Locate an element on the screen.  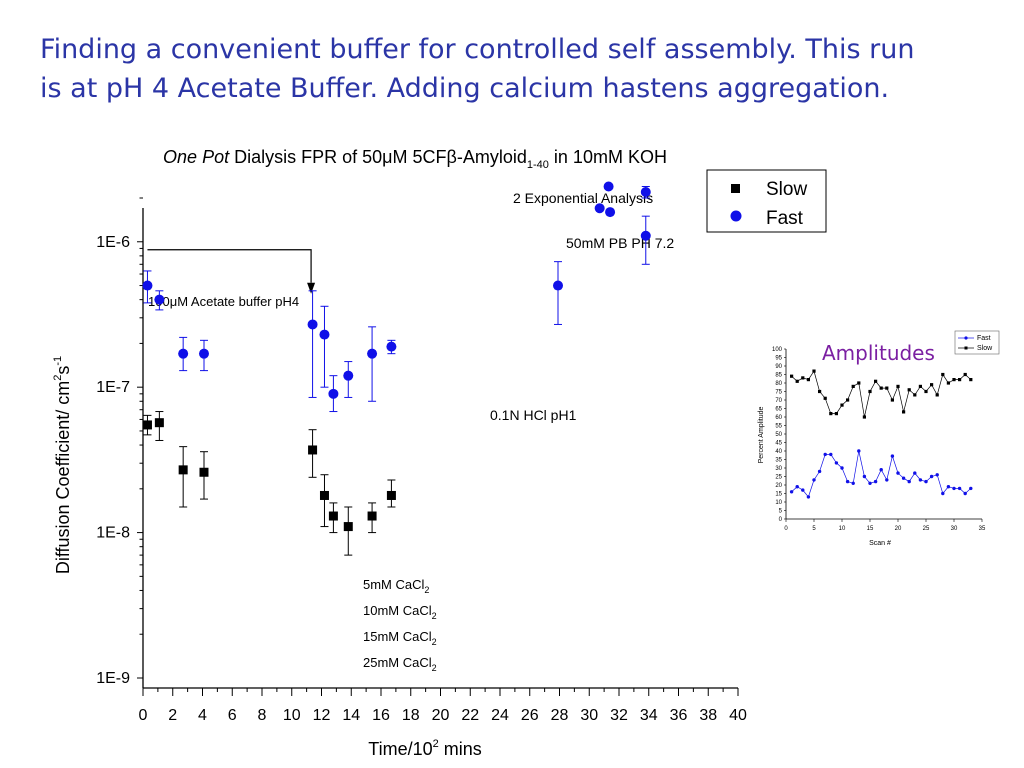
x-tick-label: 36 is located at coordinates (679, 715).